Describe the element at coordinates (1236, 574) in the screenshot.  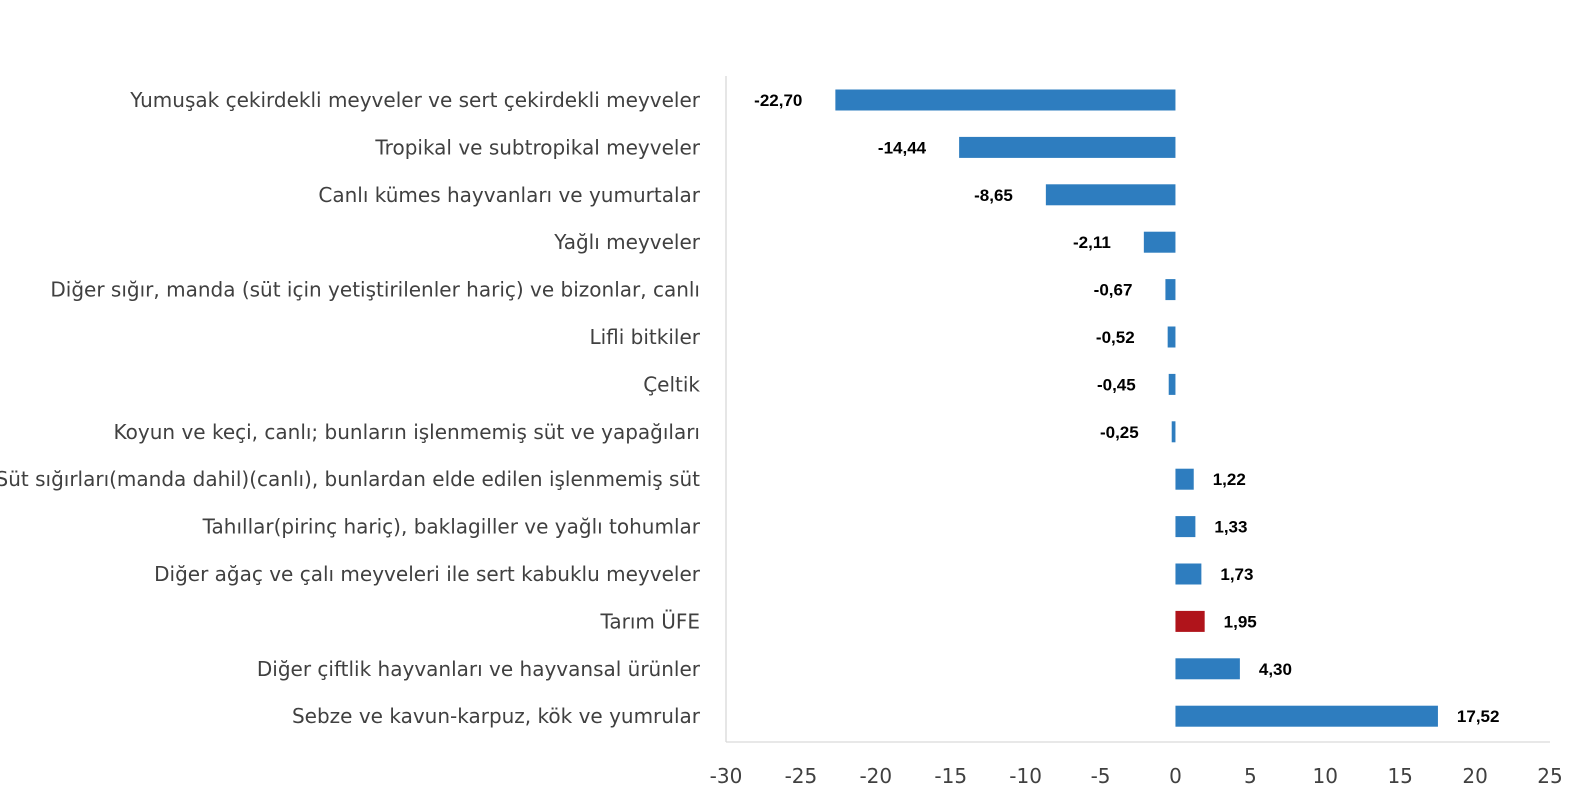
I see `data-label: 1,73` at that location.